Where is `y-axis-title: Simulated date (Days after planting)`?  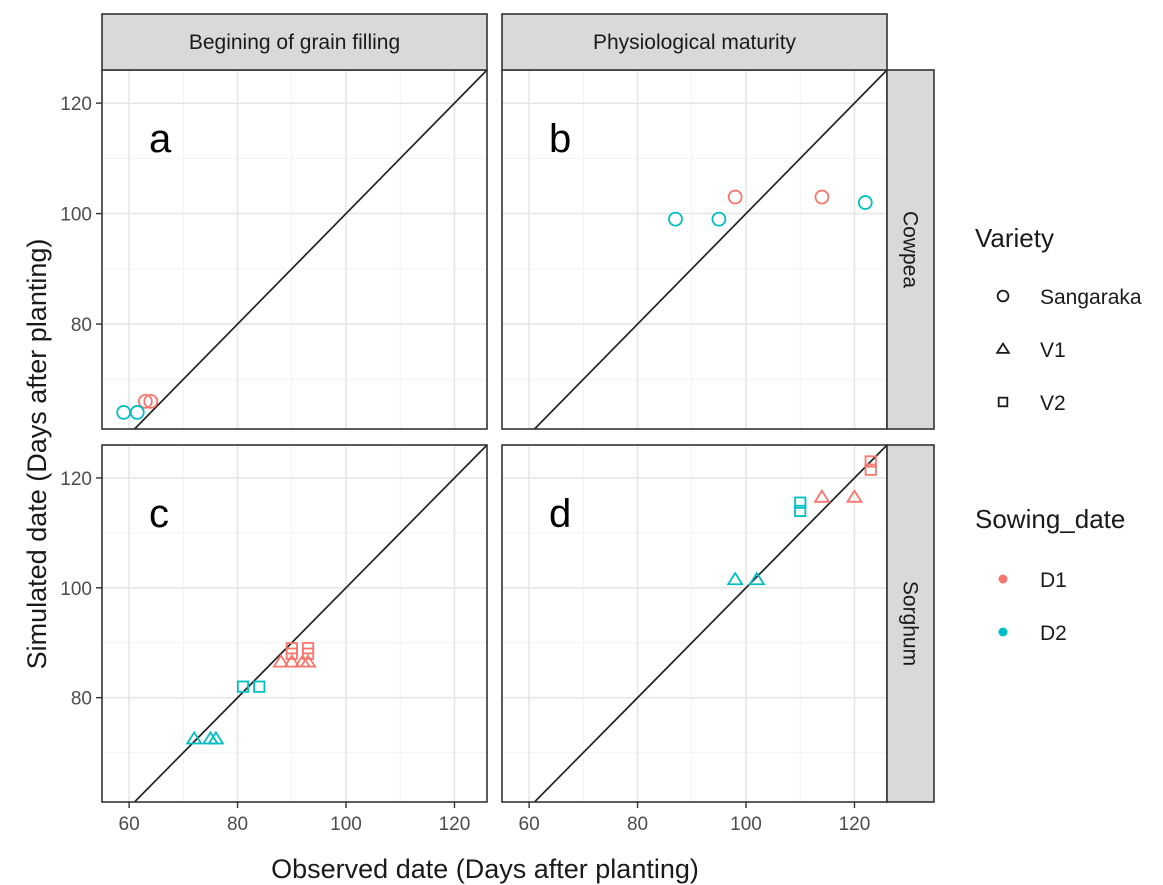
y-axis-title: Simulated date (Days after planting) is located at coordinates (37, 454).